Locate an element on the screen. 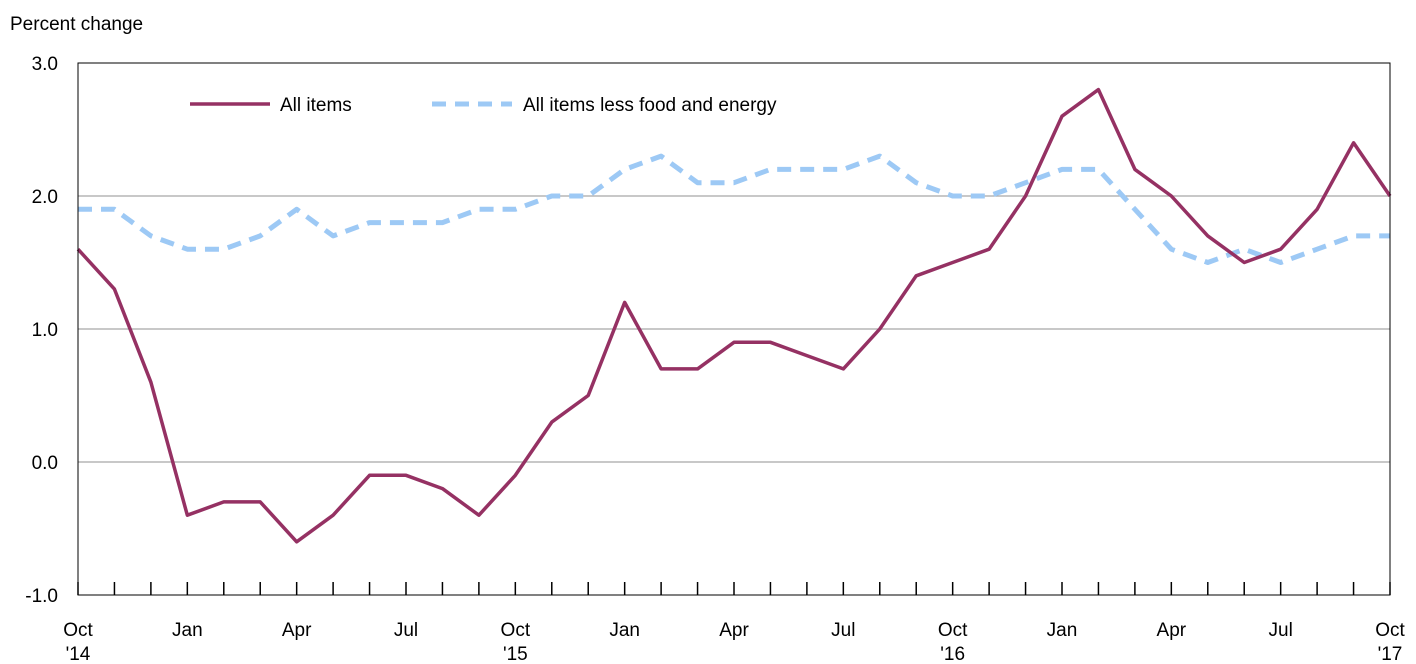  x-tick-year-label: '17 is located at coordinates (1390, 654).